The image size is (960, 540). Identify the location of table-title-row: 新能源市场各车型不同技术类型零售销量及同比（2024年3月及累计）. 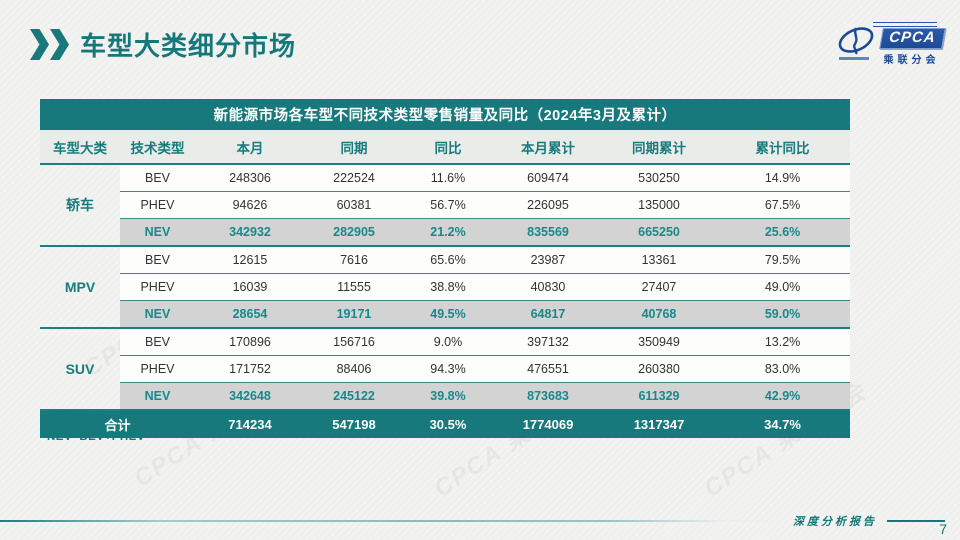
(445, 114).